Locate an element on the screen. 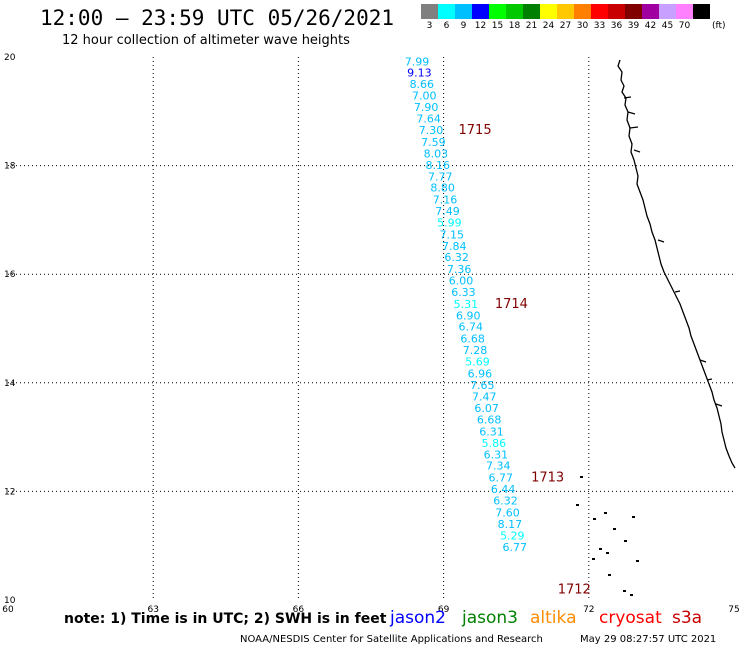  wave-height-value: 7.65 is located at coordinates (482, 385).